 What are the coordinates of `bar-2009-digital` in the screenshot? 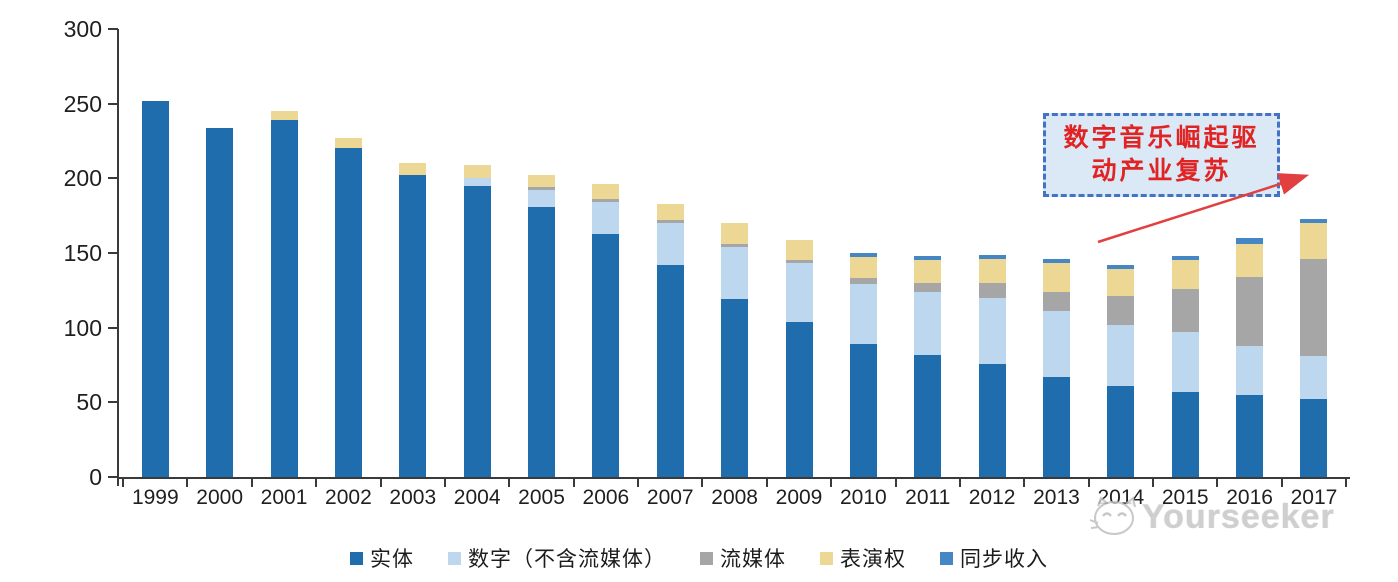 It's located at (799, 292).